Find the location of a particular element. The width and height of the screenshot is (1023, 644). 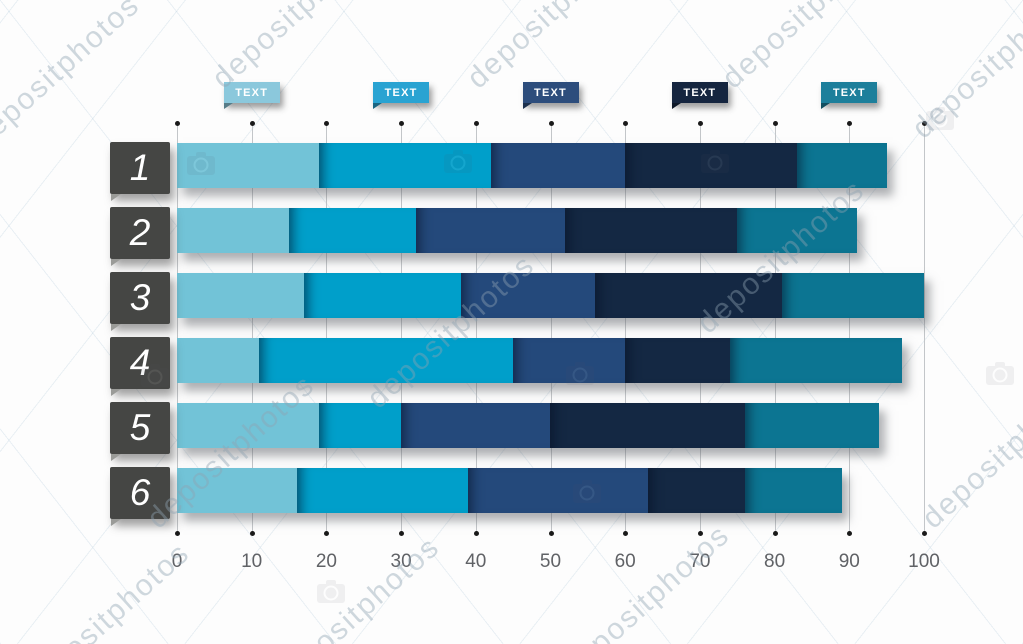

row-label-1: 1 is located at coordinates (140, 171).